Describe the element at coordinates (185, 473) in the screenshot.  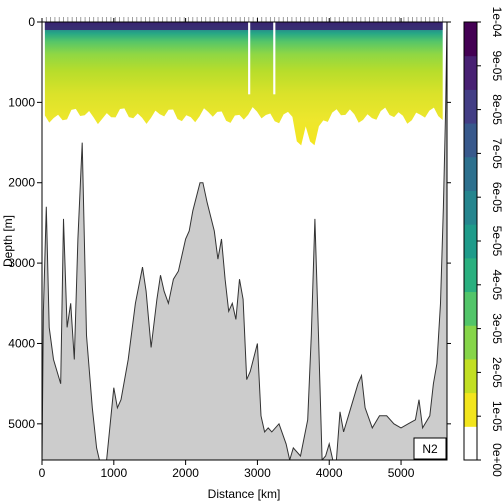
I see `x-tick-label: 2000` at that location.